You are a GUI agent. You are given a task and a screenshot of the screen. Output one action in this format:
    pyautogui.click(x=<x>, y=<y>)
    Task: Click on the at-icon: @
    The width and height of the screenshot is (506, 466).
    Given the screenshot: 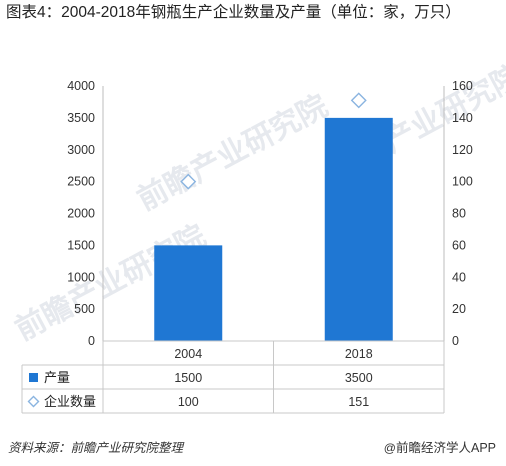 What is the action you would take?
    pyautogui.click(x=389, y=448)
    